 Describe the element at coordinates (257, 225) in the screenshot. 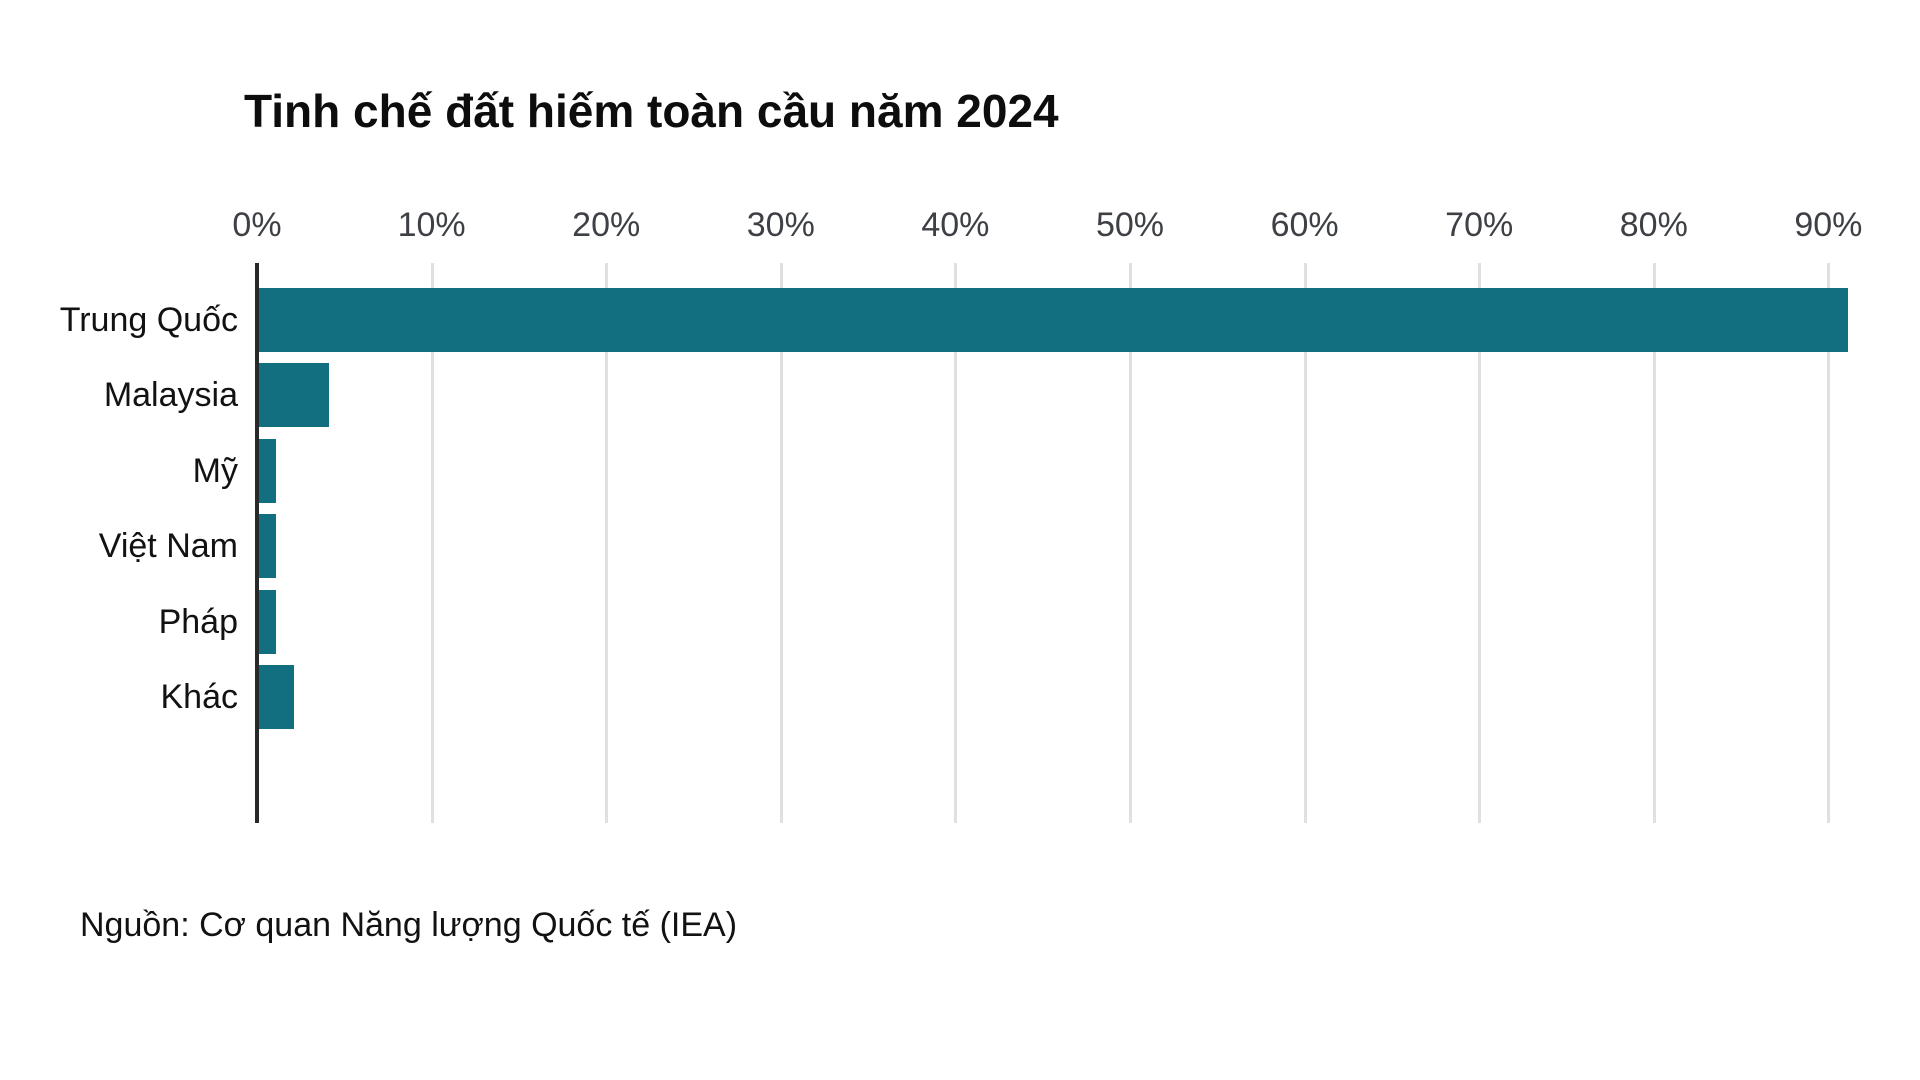

I see `x-tick-label: 0%` at that location.